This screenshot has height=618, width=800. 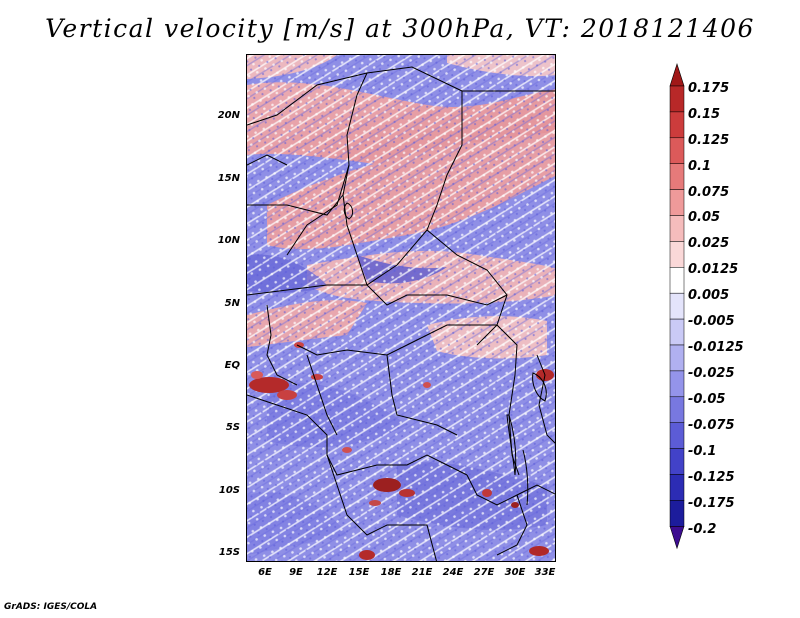 What do you see at coordinates (453, 572) in the screenshot?
I see `lon-label-24e: 24E` at bounding box center [453, 572].